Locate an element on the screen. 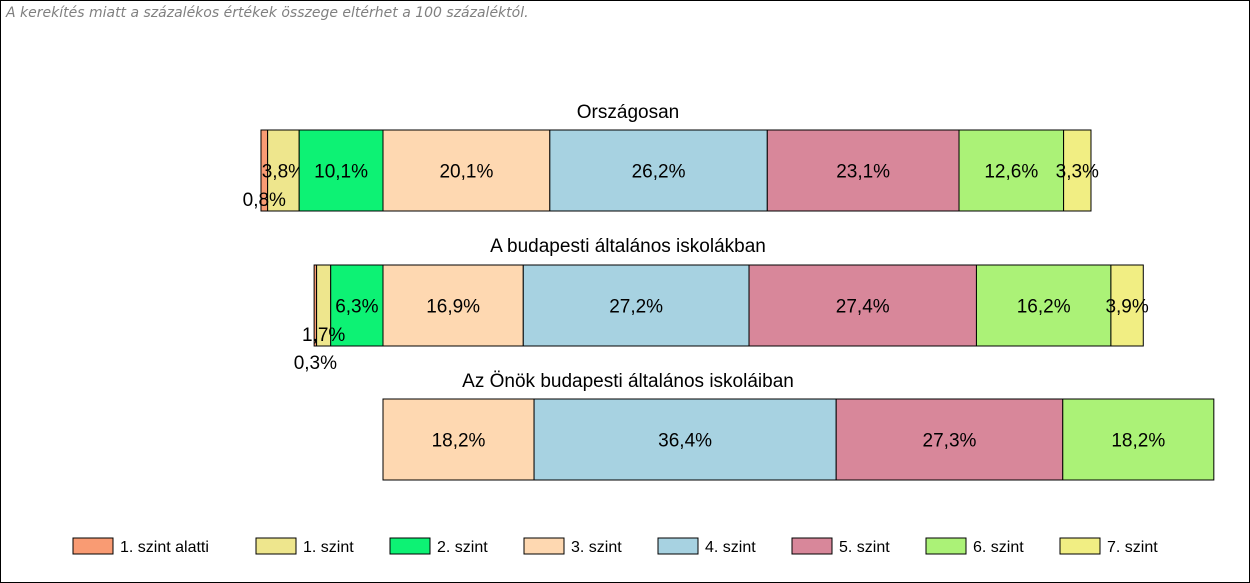  data-label: 3,3% is located at coordinates (1077, 172).